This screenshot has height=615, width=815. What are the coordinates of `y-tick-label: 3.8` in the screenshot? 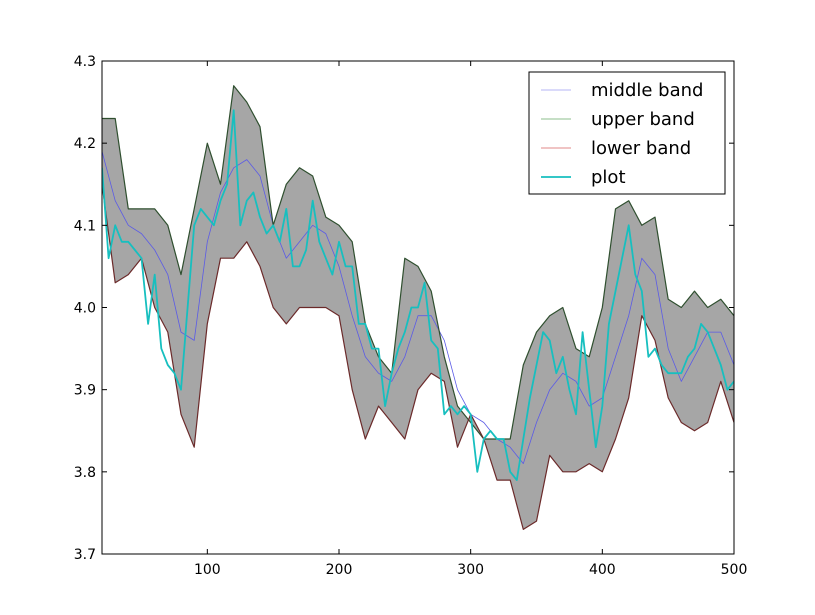 It's located at (85, 473).